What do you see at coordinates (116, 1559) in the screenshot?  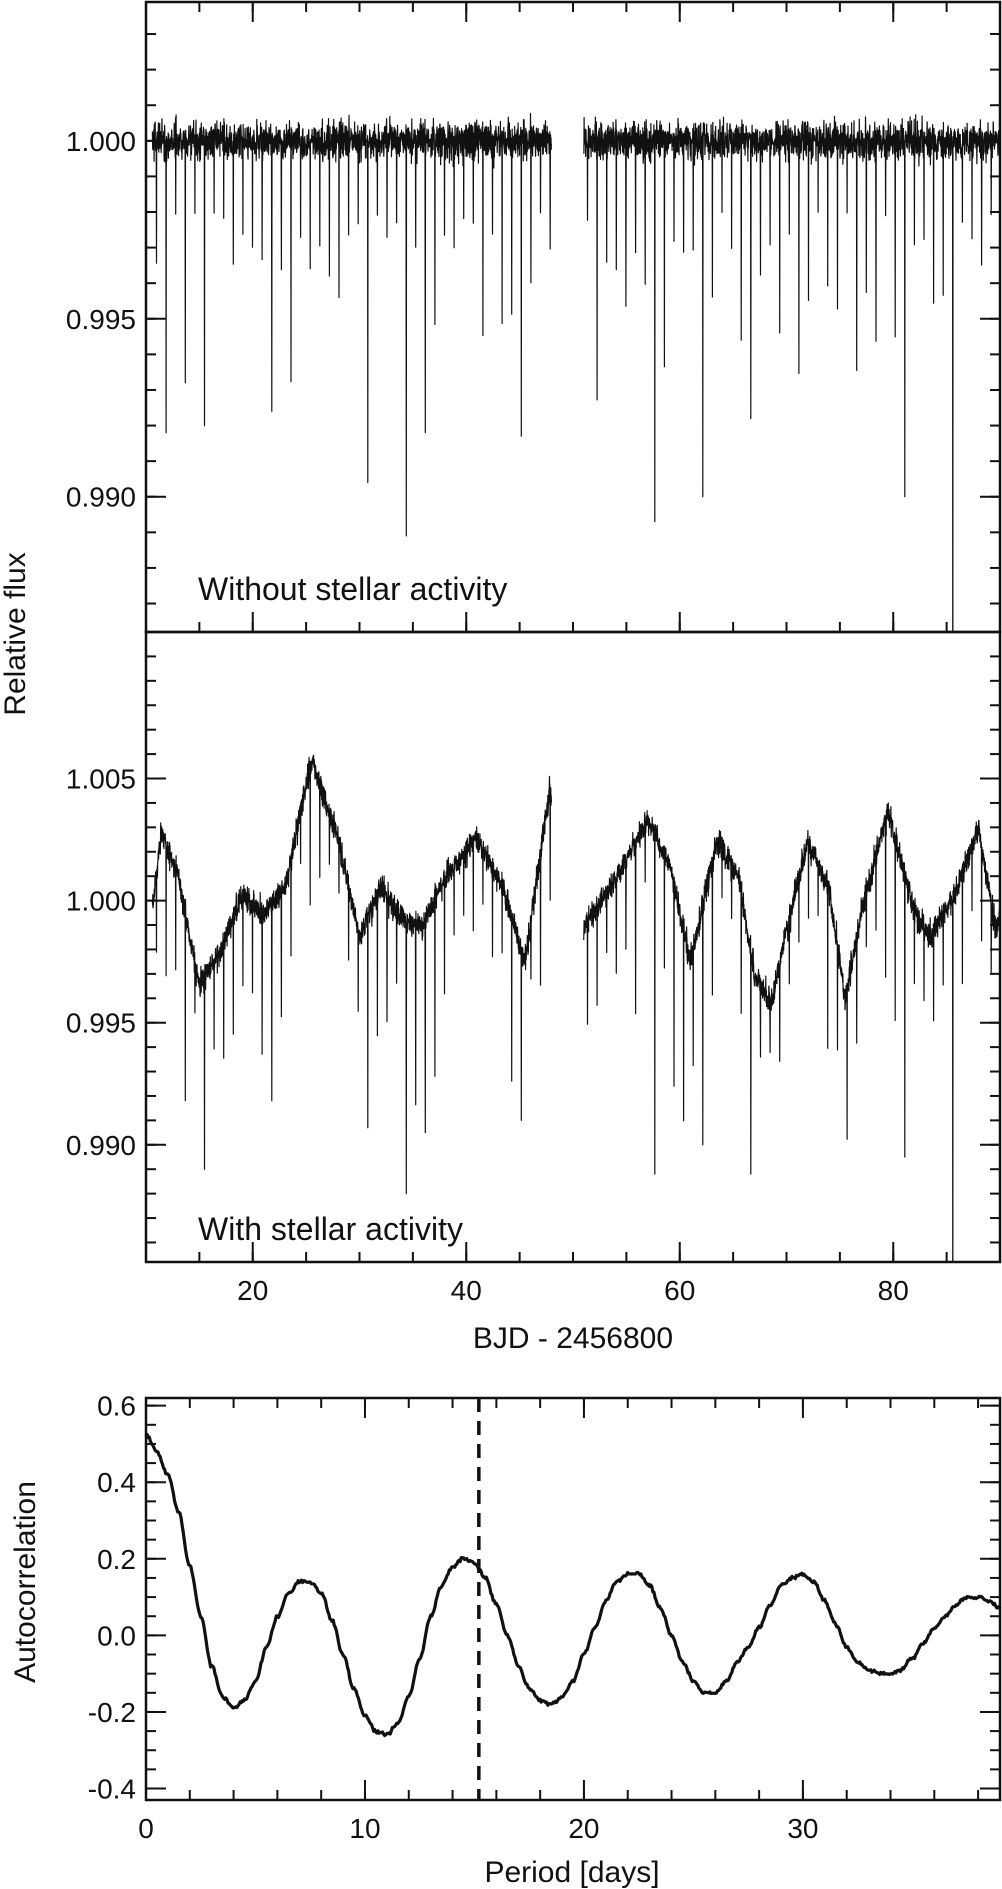 I see `y-tick-label: 0.2` at bounding box center [116, 1559].